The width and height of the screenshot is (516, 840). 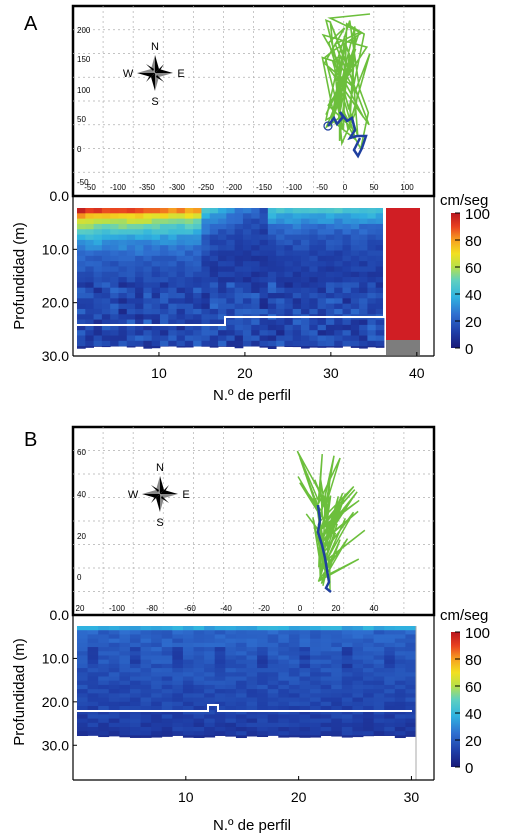 What do you see at coordinates (206, 187) in the screenshot?
I see `stick-x-tick-label: -250` at bounding box center [206, 187].